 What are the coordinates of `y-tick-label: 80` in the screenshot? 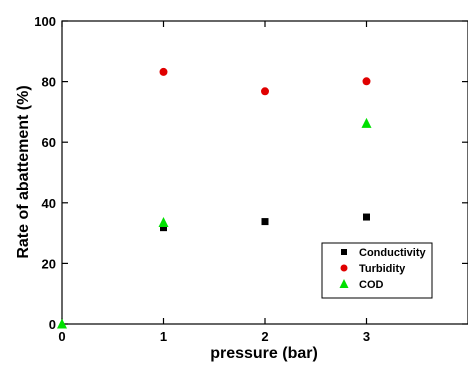 It's located at (49, 82).